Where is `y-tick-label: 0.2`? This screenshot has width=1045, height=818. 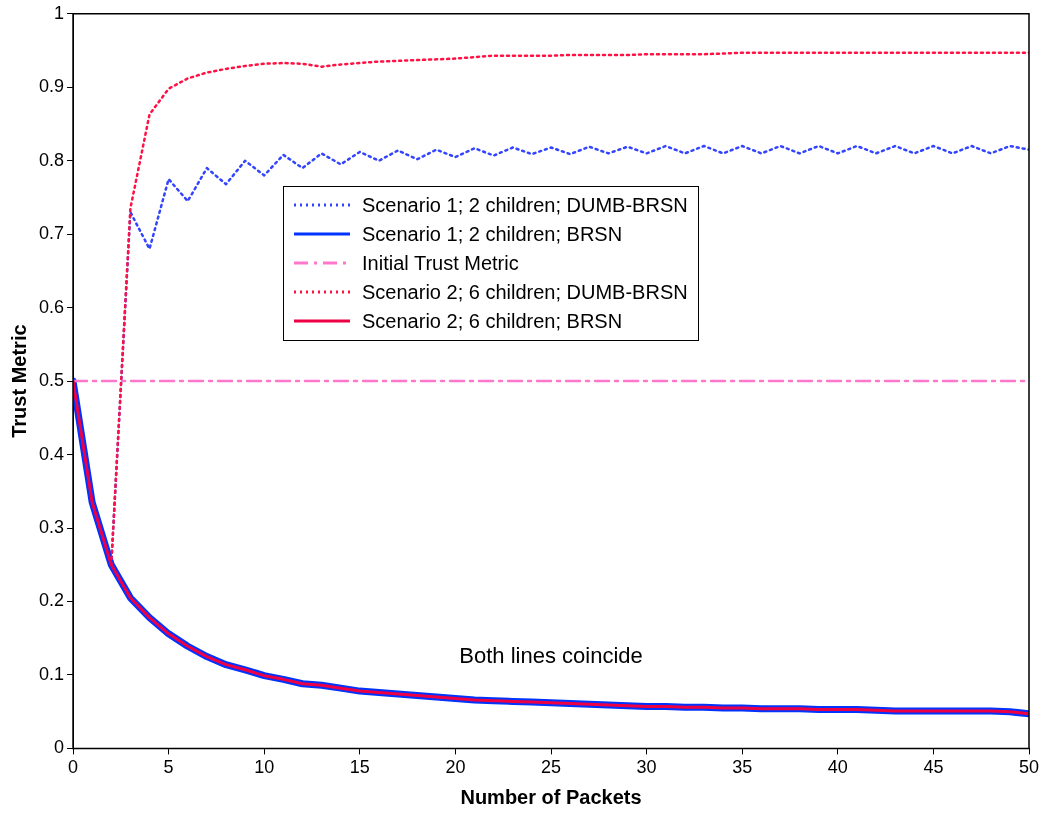 y-tick-label: 0.2 is located at coordinates (51, 600).